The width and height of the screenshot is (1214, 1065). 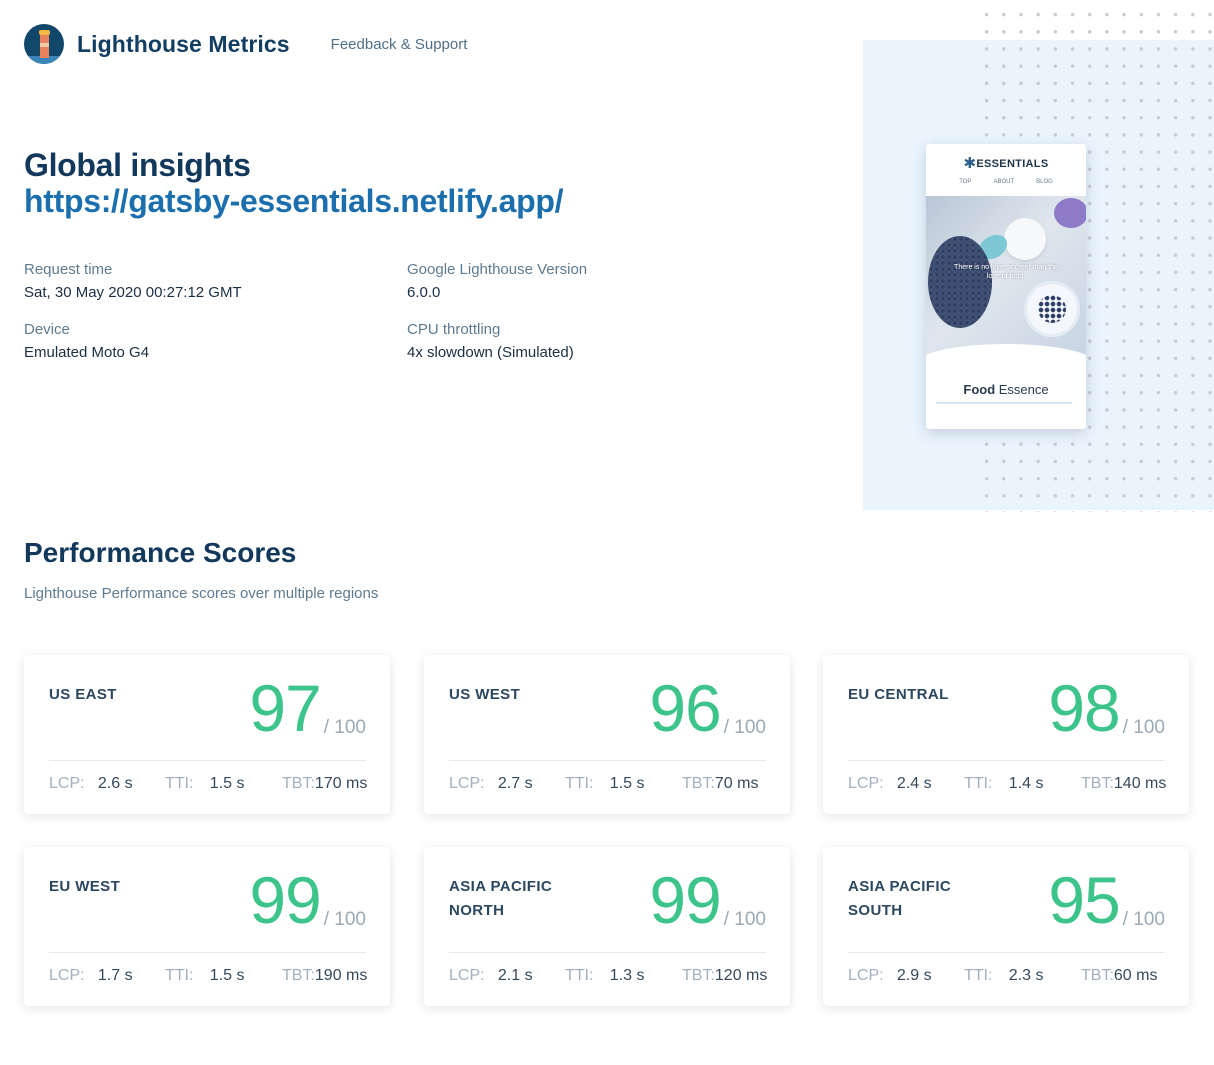 What do you see at coordinates (1006, 163) in the screenshot?
I see `preview-site-name: ✱ESSENTIALS` at bounding box center [1006, 163].